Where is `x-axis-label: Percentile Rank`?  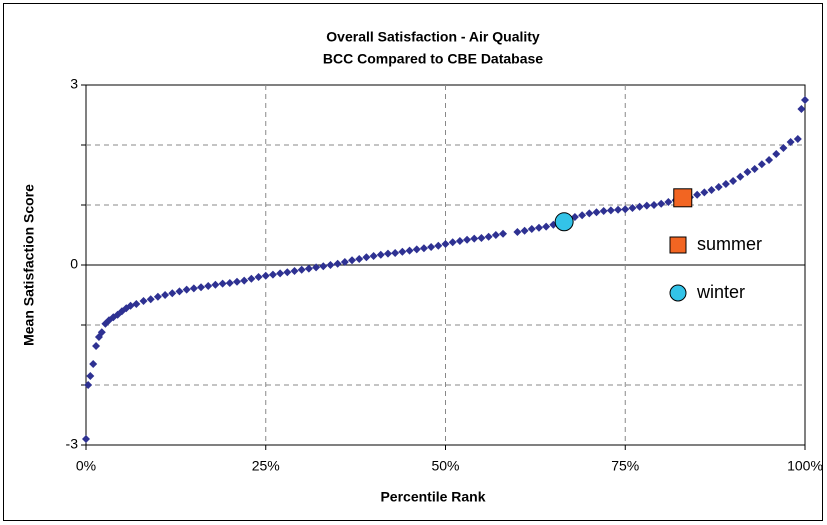
x-axis-label: Percentile Rank is located at coordinates (432, 497).